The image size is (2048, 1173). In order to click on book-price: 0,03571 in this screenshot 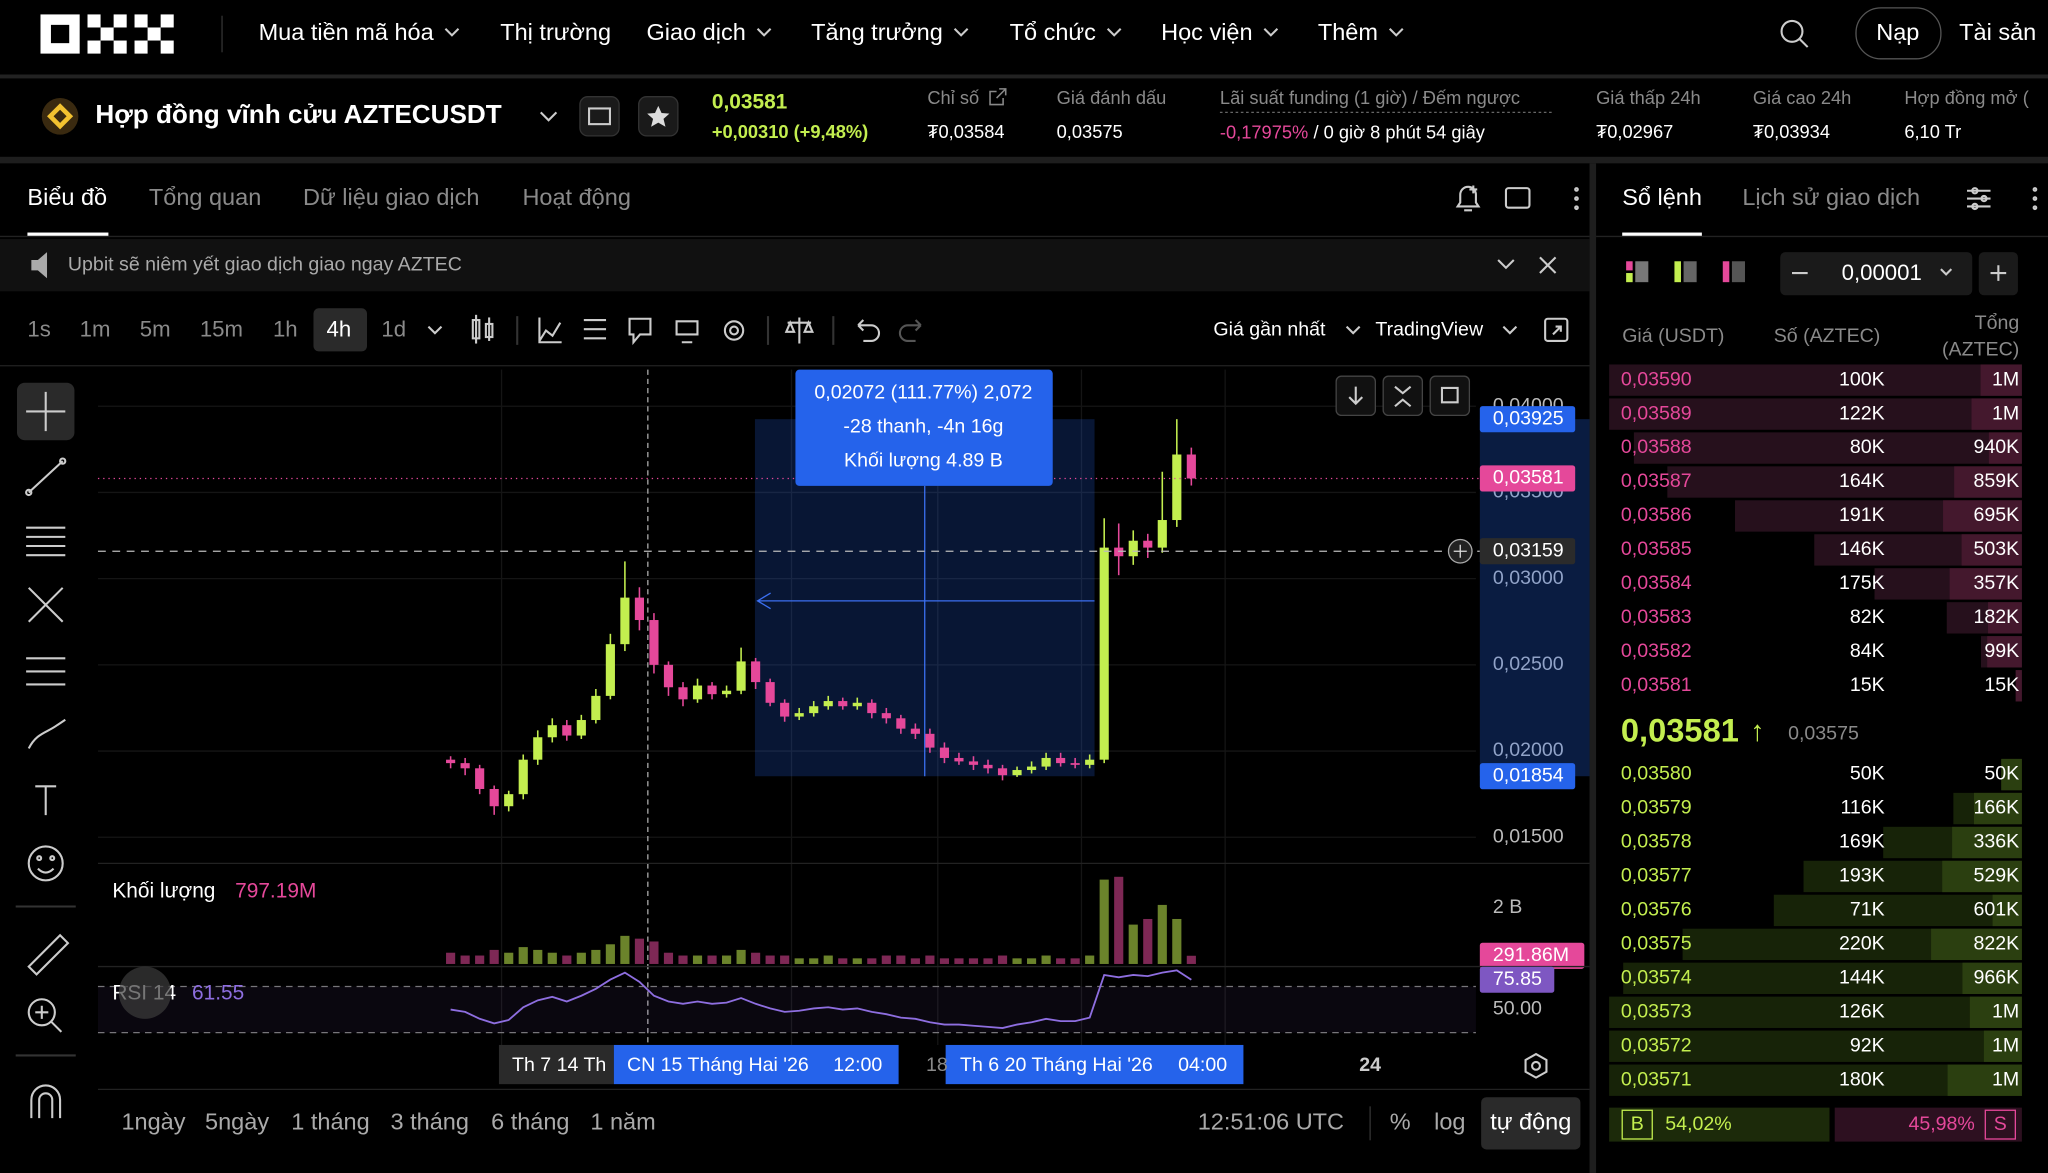, I will do `click(1656, 1079)`.